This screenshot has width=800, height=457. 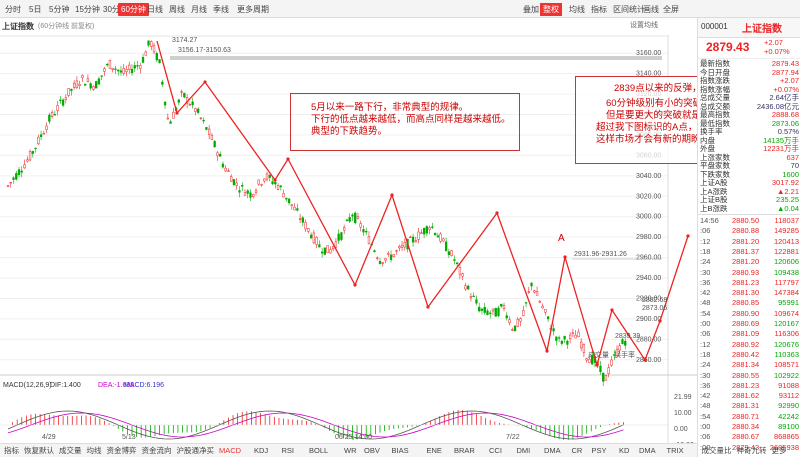 What do you see at coordinates (115, 9) in the screenshot?
I see `tab-30min: 30分钟` at bounding box center [115, 9].